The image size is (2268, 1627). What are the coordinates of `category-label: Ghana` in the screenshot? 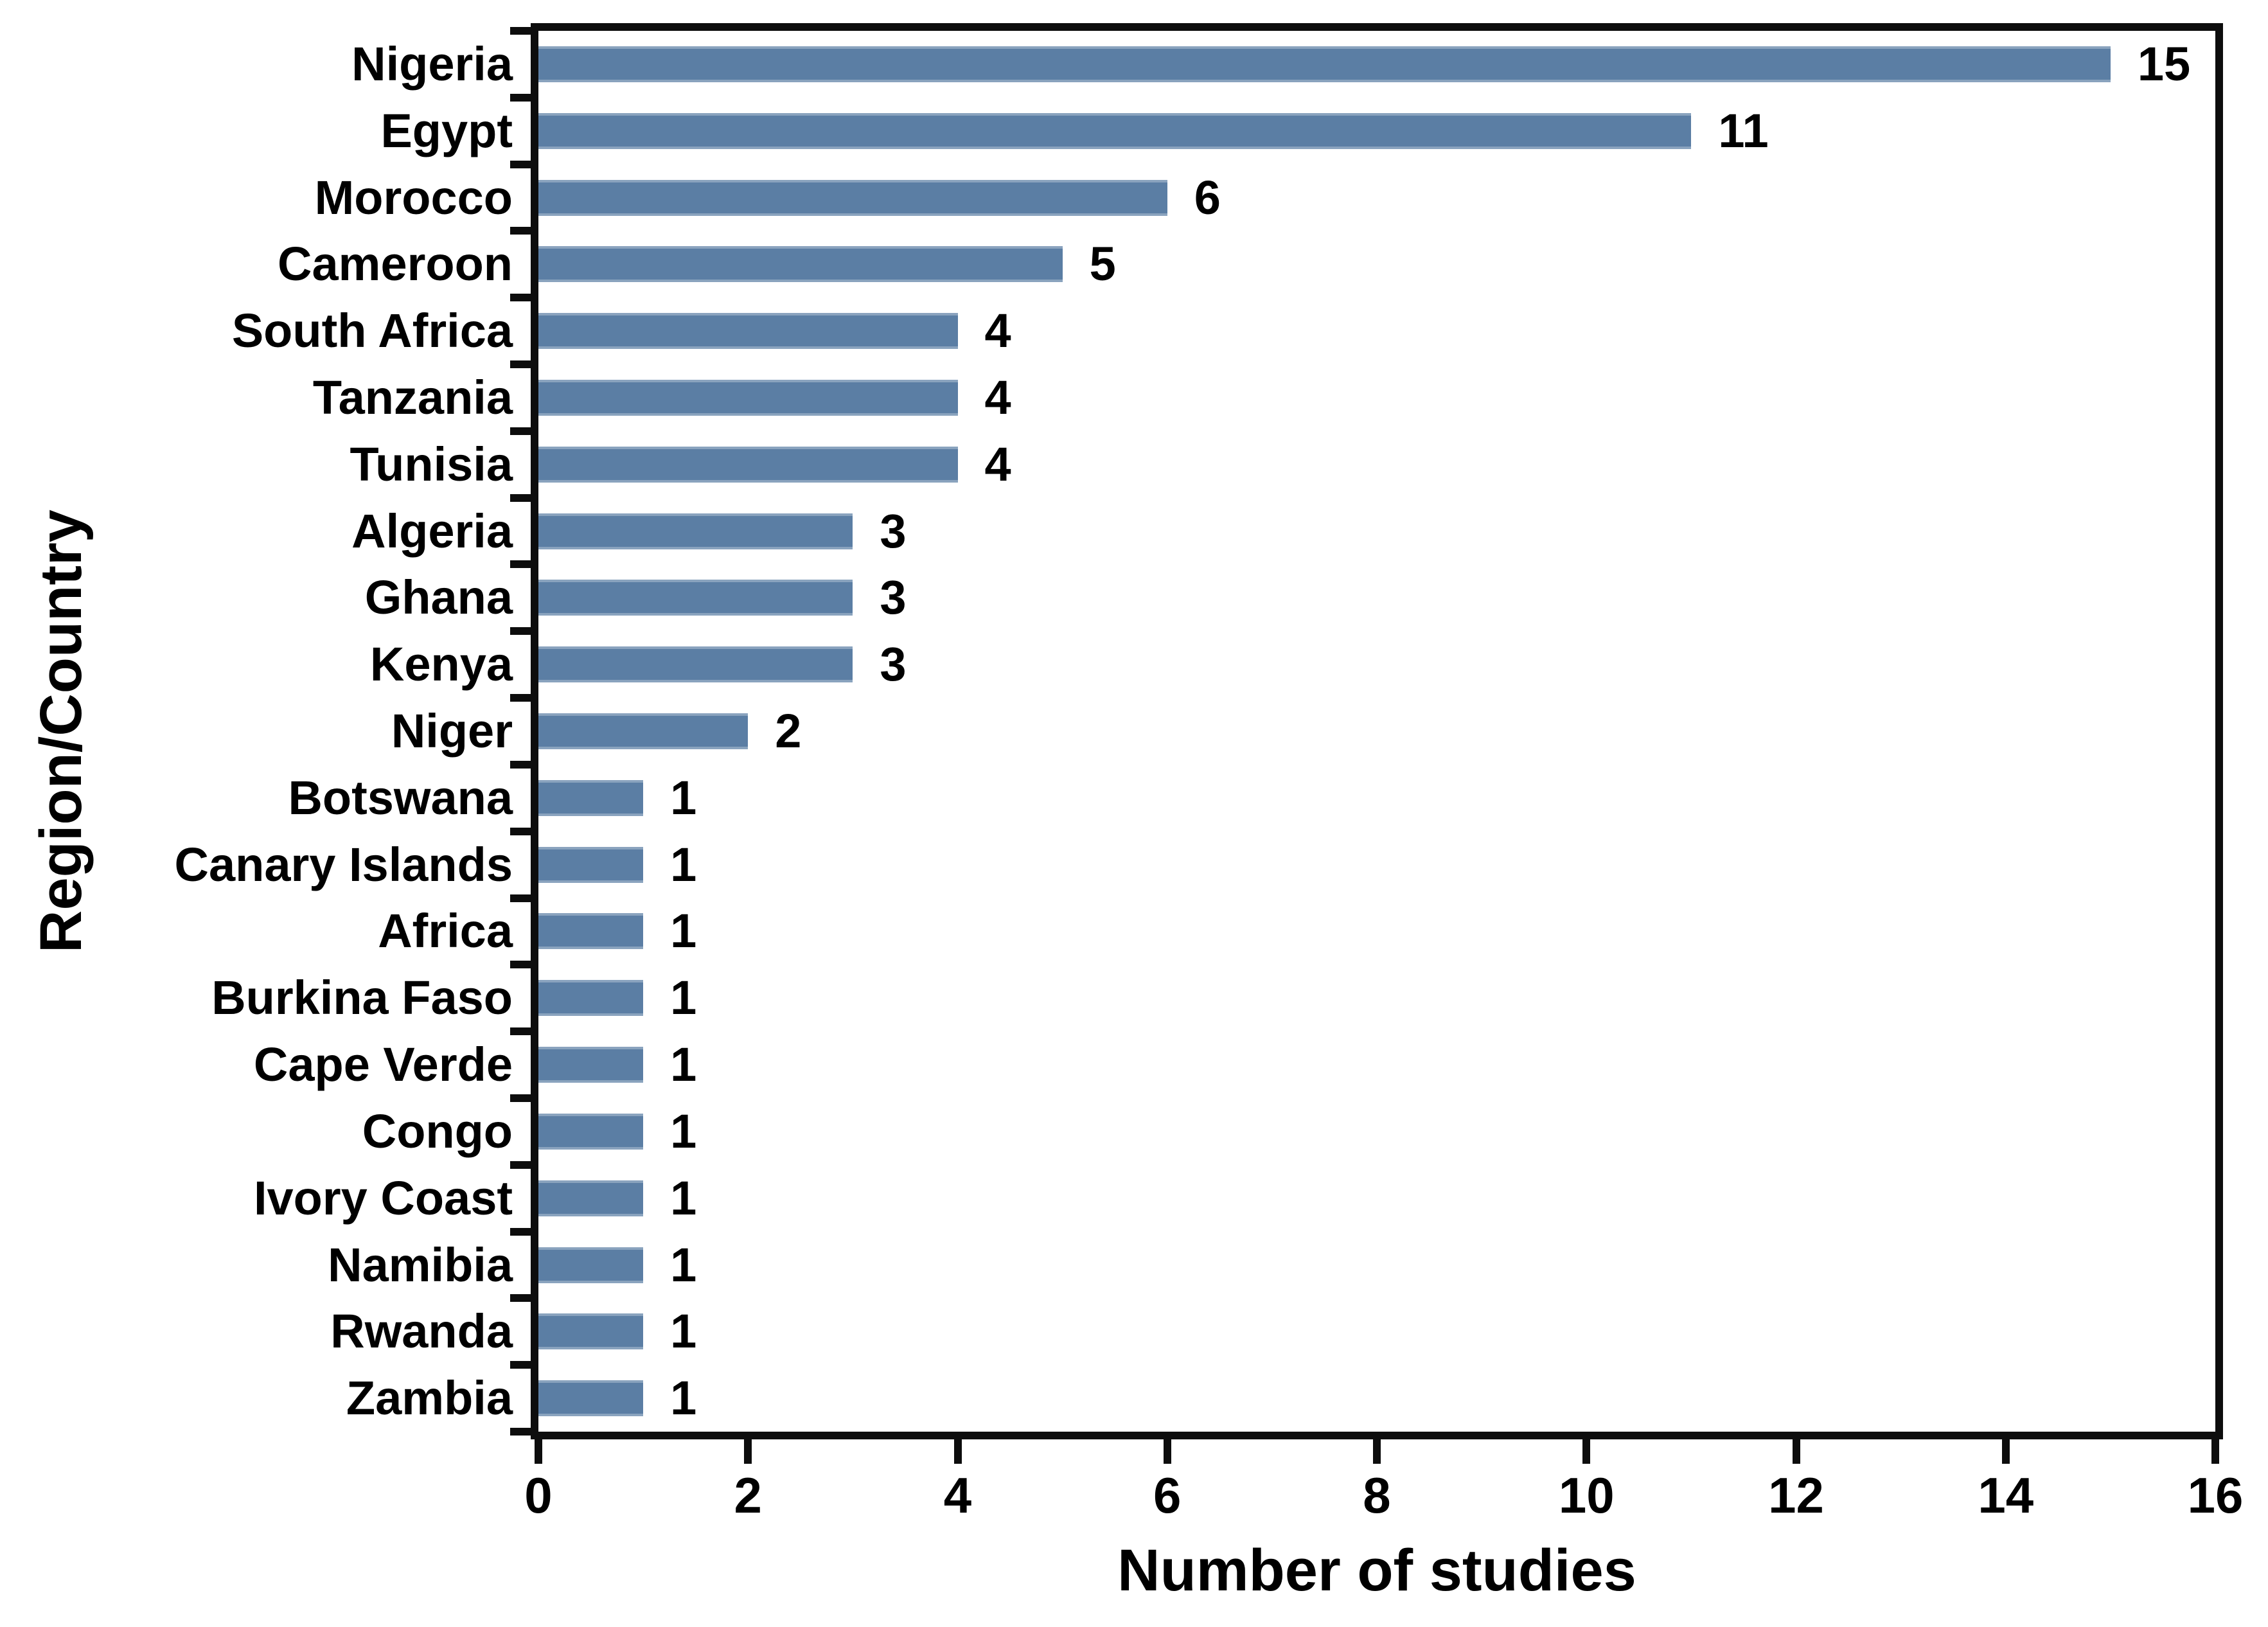 It's located at (438, 598).